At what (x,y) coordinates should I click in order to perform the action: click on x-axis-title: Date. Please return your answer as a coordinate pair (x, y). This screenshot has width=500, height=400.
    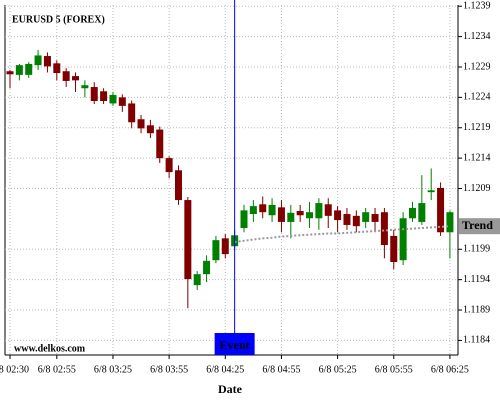
    Looking at the image, I should click on (230, 389).